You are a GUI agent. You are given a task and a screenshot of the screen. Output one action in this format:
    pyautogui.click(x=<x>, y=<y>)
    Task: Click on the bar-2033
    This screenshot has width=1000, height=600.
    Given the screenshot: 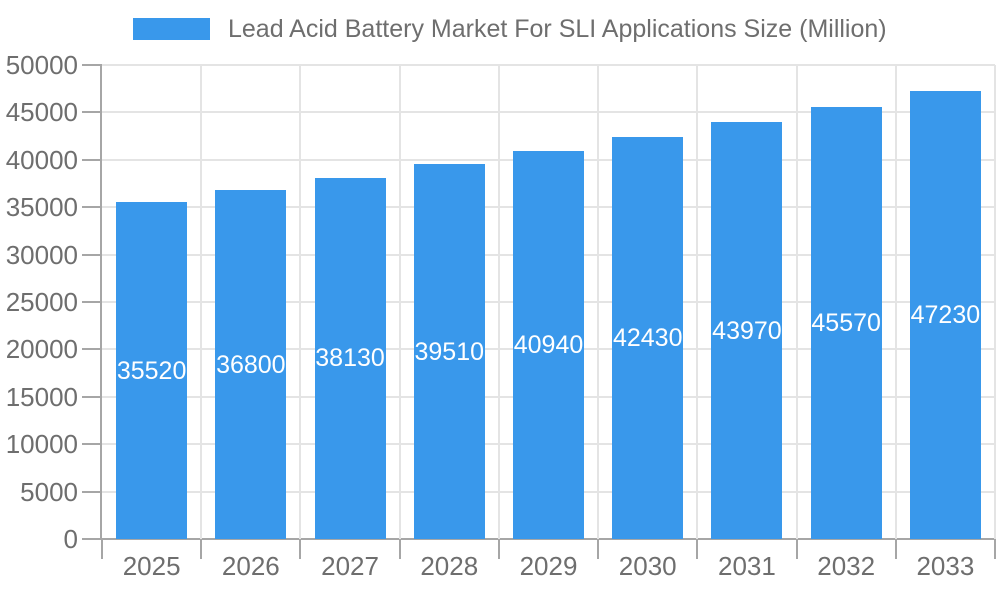 What is the action you would take?
    pyautogui.click(x=945, y=315)
    